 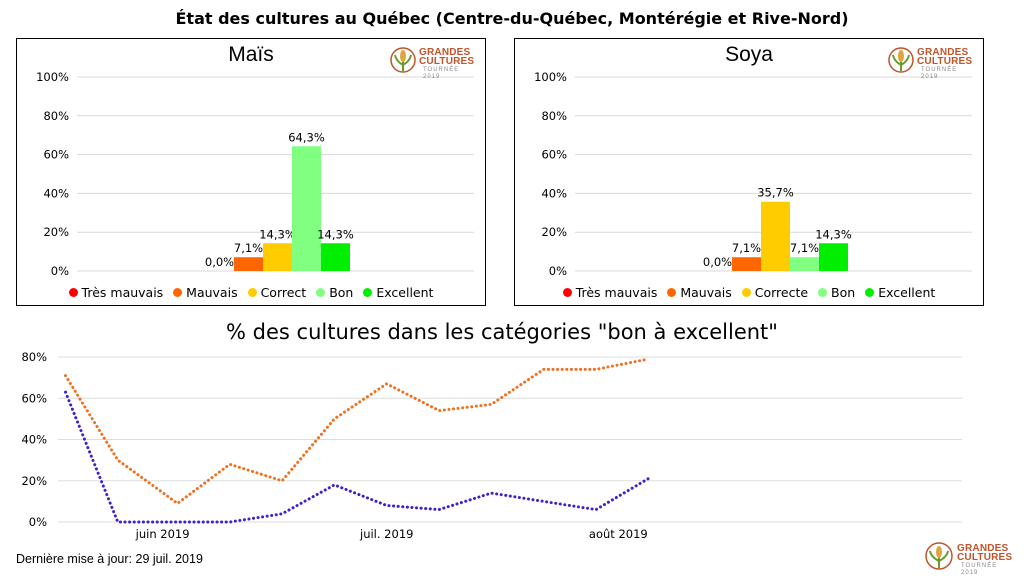 I want to click on x-tick-label: juin 2019, so click(x=162, y=534).